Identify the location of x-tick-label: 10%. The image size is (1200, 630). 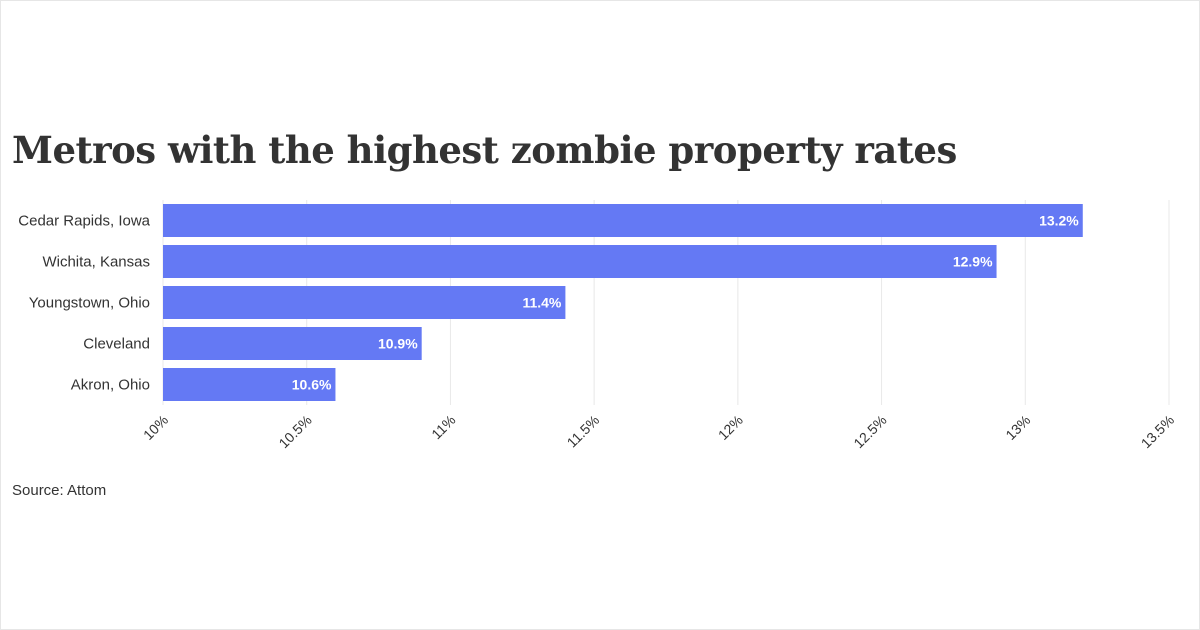
(155, 427).